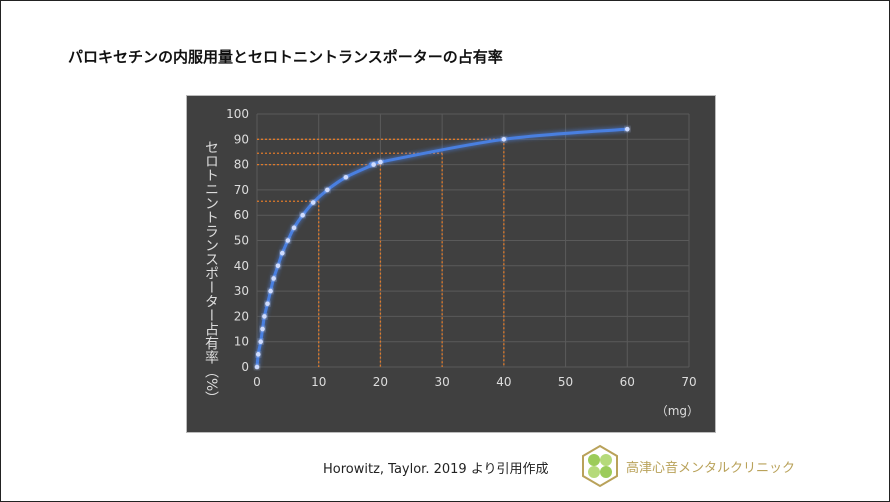  Describe the element at coordinates (380, 382) in the screenshot. I see `x-tick-label: 20` at that location.